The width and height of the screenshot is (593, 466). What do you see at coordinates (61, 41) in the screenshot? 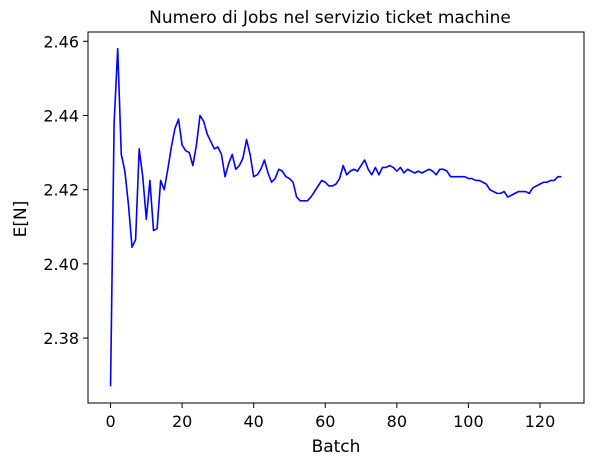
I see `y-tick-label: 2.46` at bounding box center [61, 41].